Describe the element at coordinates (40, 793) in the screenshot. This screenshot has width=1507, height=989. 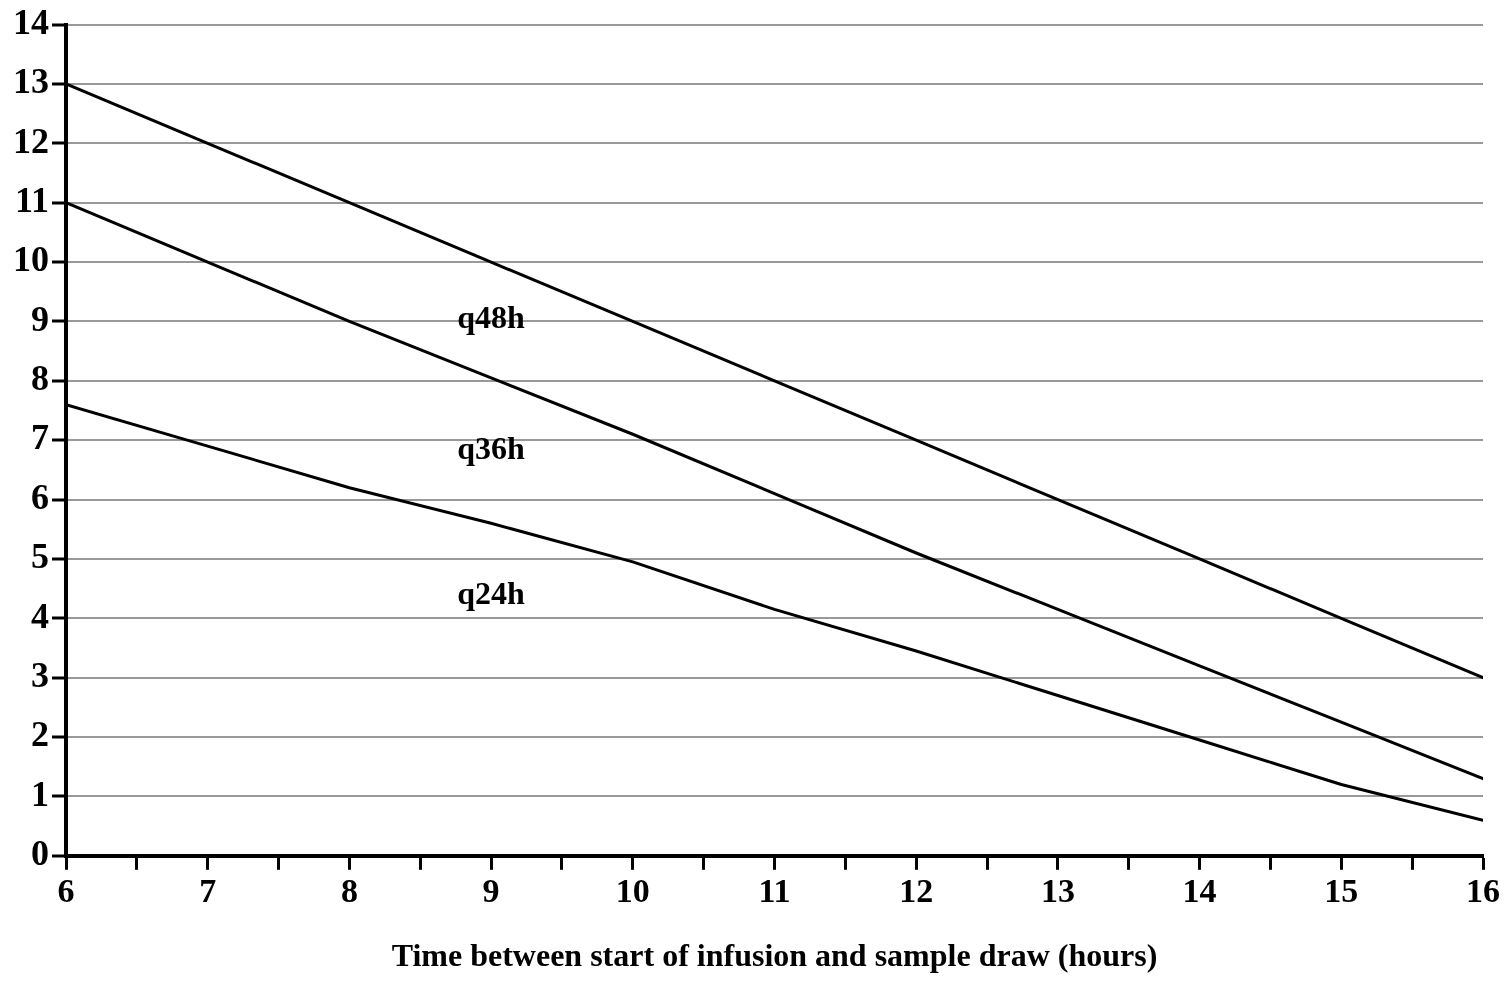
I see `y-tick-label: 1` at that location.